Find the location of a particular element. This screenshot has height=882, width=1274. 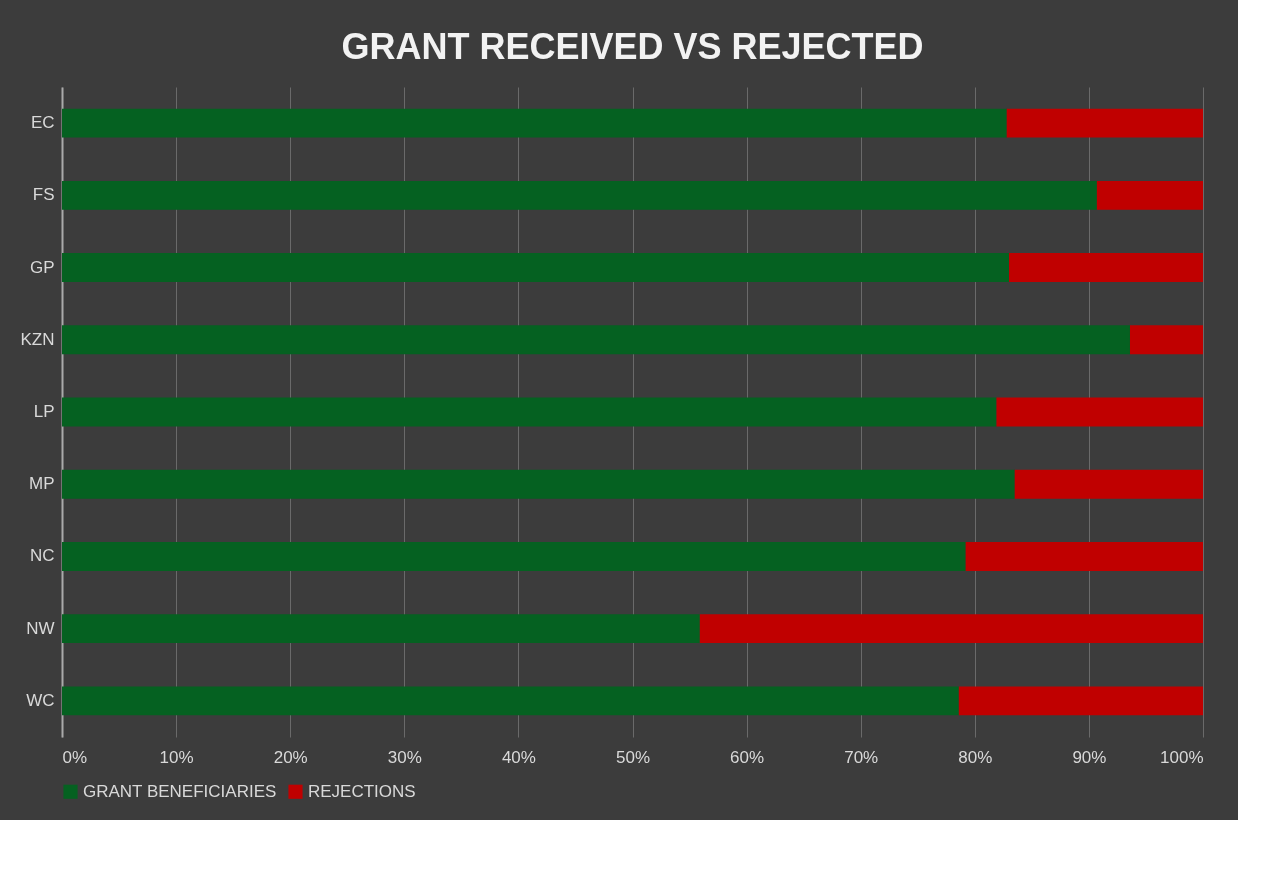

x-tick-label: 0% is located at coordinates (75, 757).